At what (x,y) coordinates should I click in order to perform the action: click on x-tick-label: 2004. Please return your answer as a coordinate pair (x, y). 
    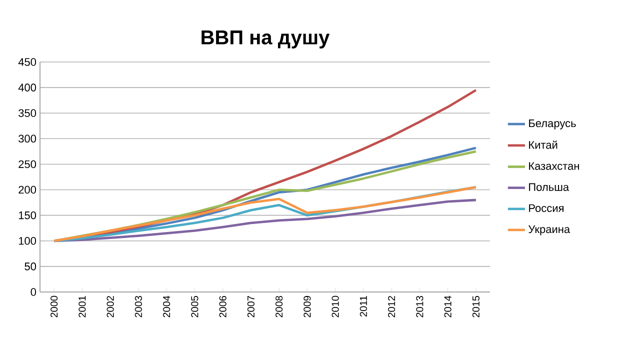
    Looking at the image, I should click on (166, 307).